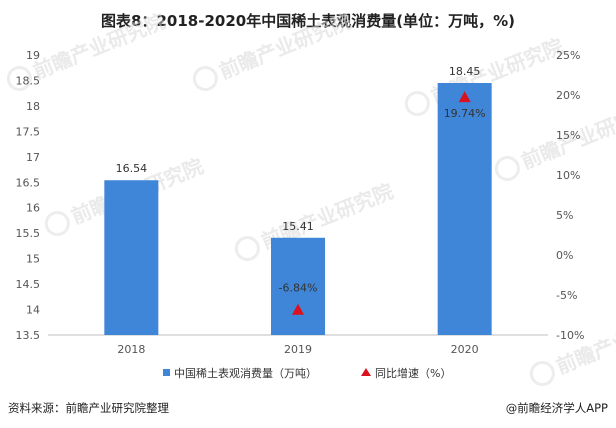 Image resolution: width=616 pixels, height=428 pixels. What do you see at coordinates (564, 255) in the screenshot?
I see `y-right-tick-label: 0%` at bounding box center [564, 255].